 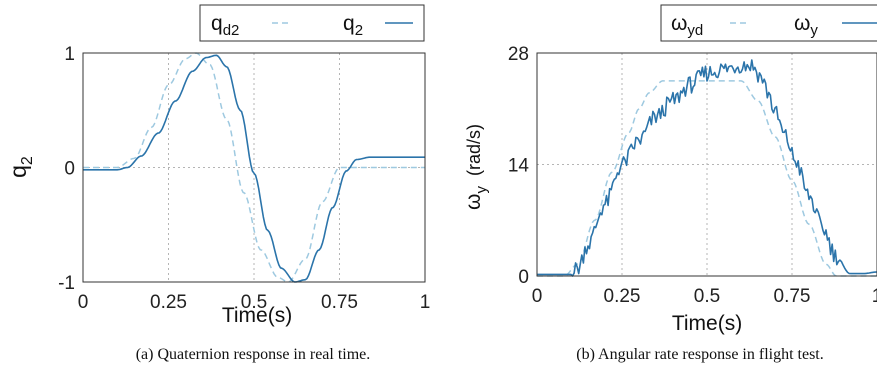 What do you see at coordinates (353, 25) in the screenshot?
I see `panel-a-legend-label-q2: q2` at bounding box center [353, 25].